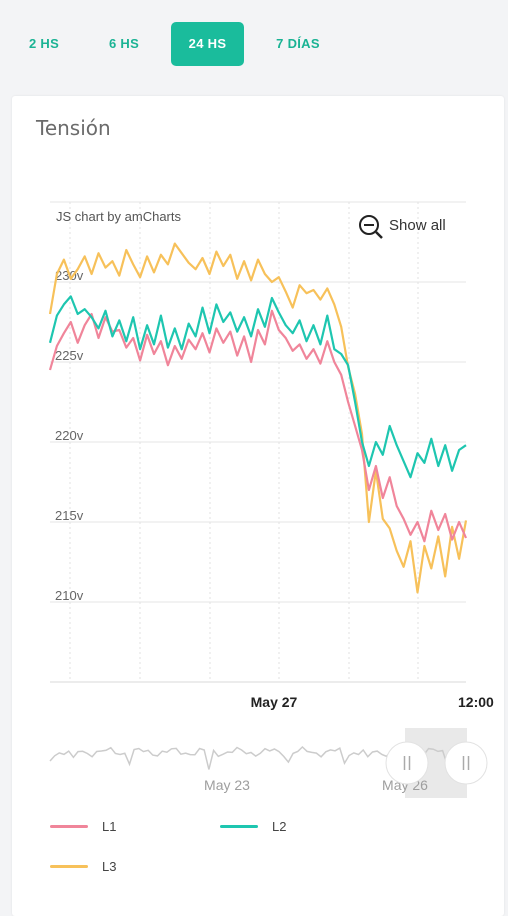  What do you see at coordinates (371, 227) in the screenshot?
I see `zoom-out-icon` at bounding box center [371, 227].